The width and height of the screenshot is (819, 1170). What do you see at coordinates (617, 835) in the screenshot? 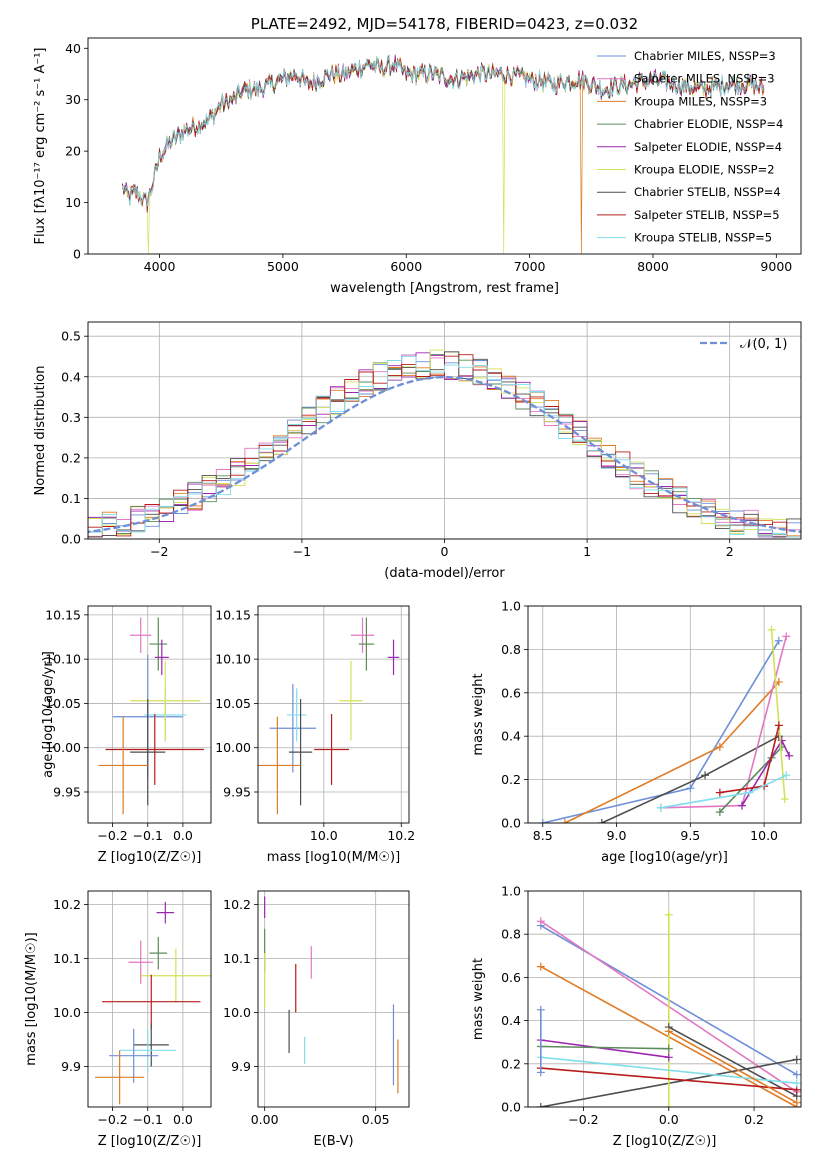
I see `x-tick-label: 9.0` at bounding box center [617, 835].